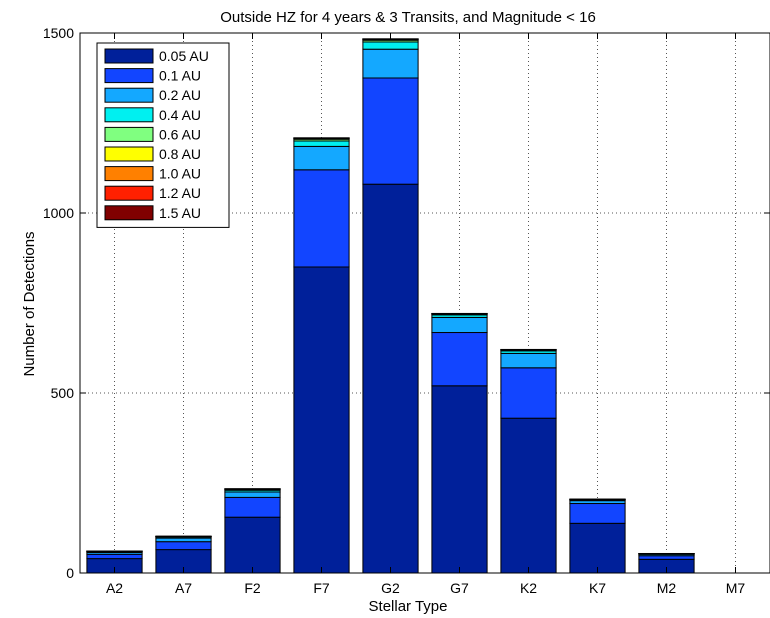  Describe the element at coordinates (184, 56) in the screenshot. I see `legend-label: 0.05 AU` at that location.